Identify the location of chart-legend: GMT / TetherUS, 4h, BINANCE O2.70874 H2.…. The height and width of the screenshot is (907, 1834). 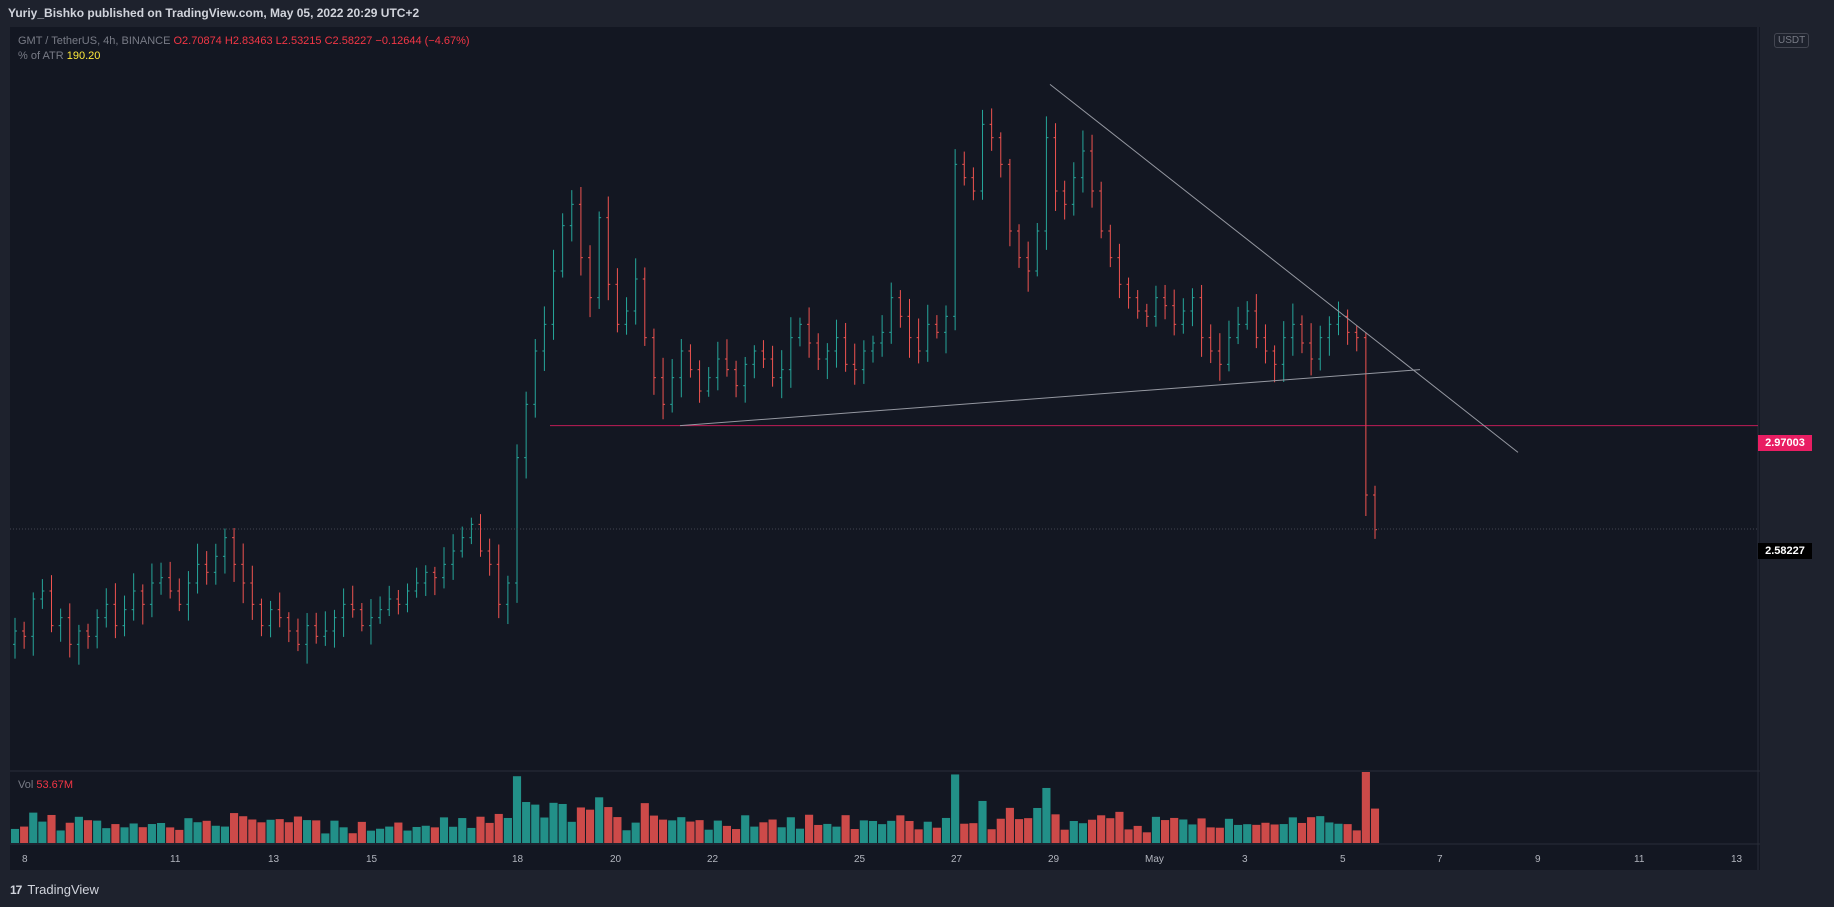
(244, 49).